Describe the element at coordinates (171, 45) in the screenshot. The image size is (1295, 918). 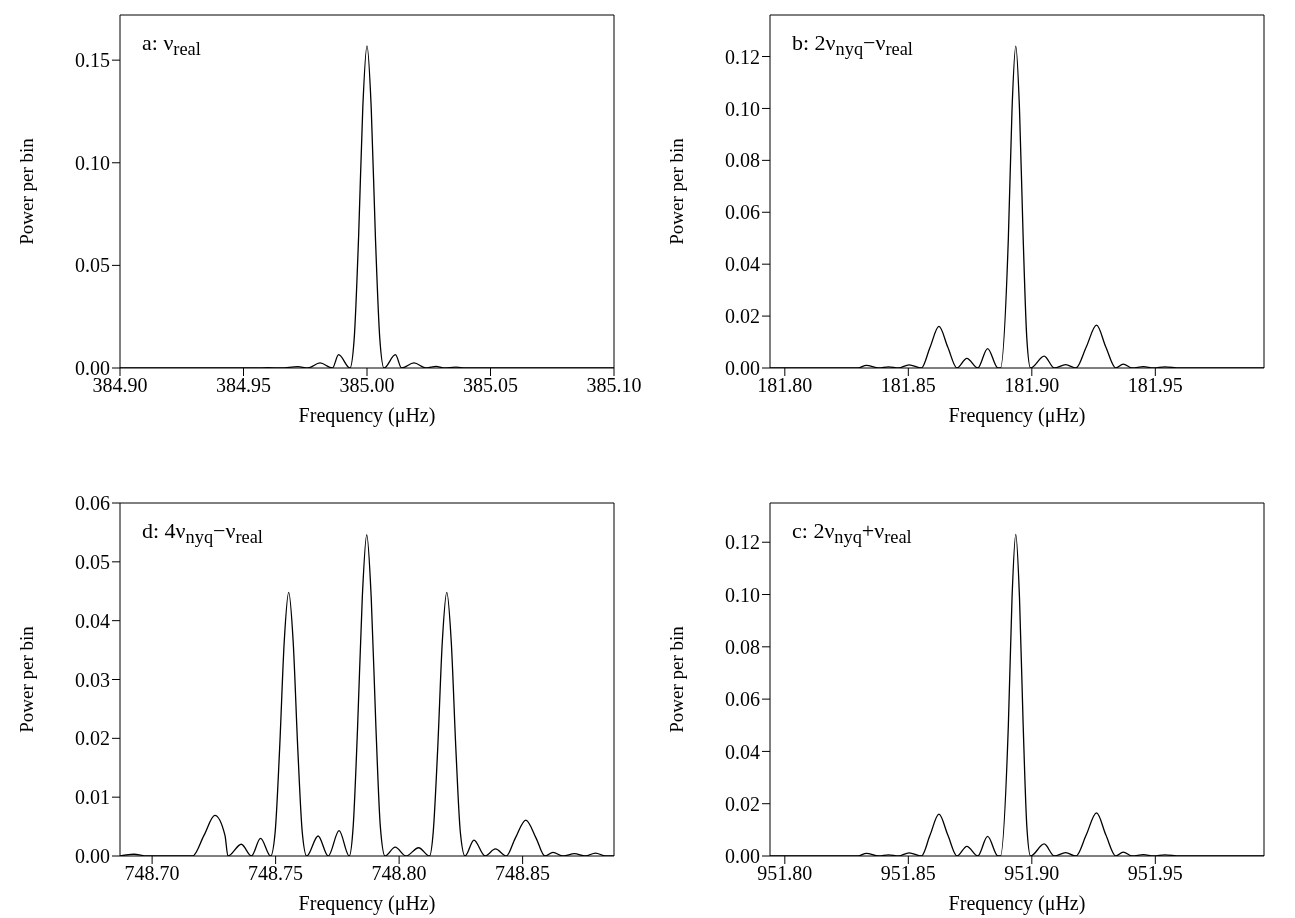
I see `annotation: a: ν$_{real}$` at that location.